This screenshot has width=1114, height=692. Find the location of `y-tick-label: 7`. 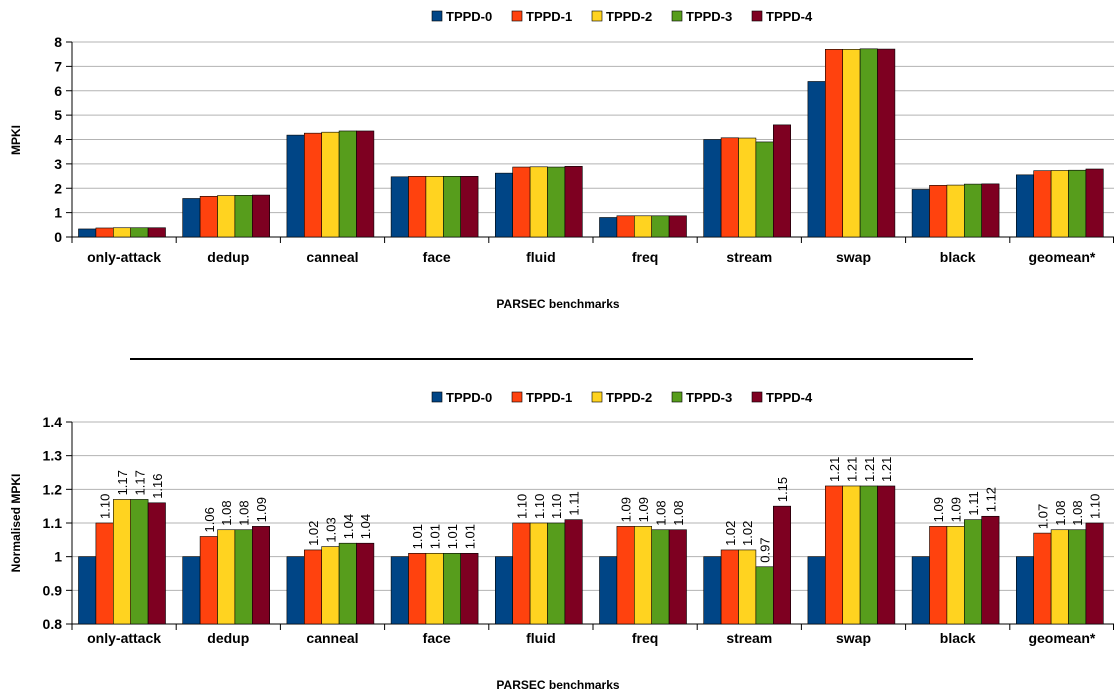

y-tick-label: 7 is located at coordinates (58, 66).